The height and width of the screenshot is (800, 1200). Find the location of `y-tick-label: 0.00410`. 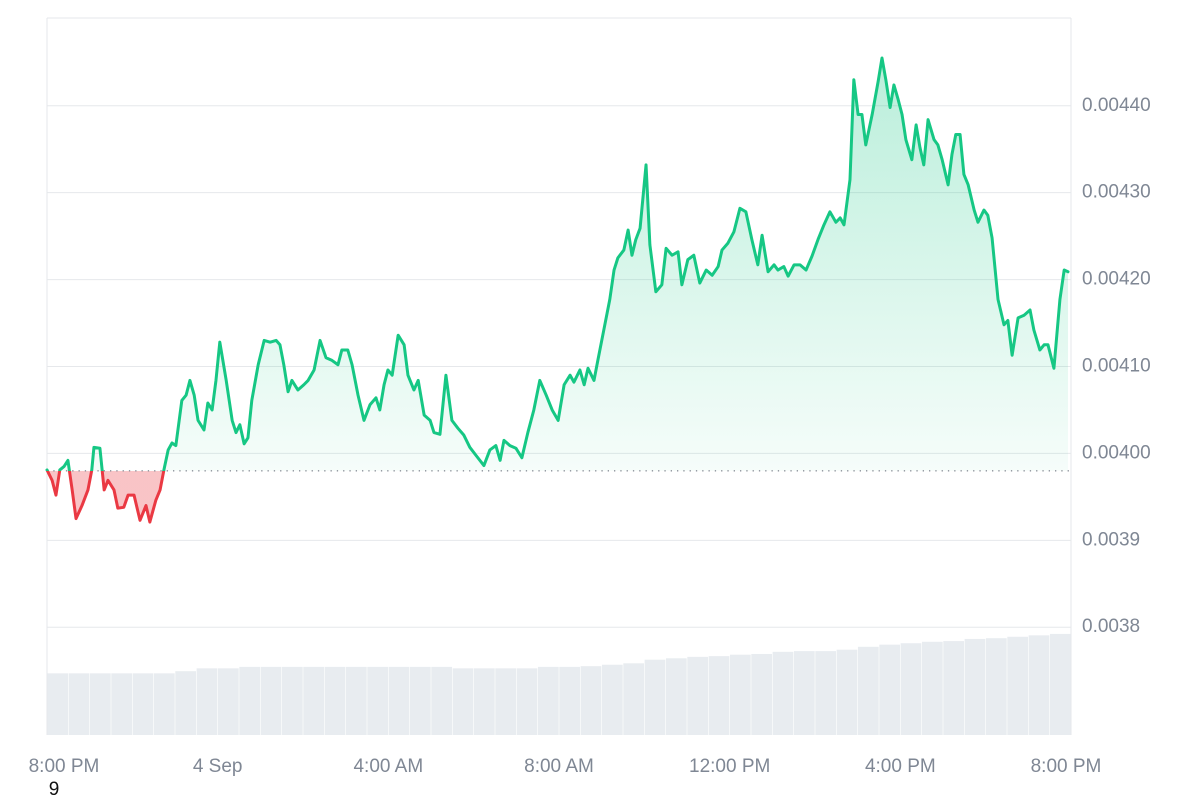

y-tick-label: 0.00410 is located at coordinates (1116, 366).